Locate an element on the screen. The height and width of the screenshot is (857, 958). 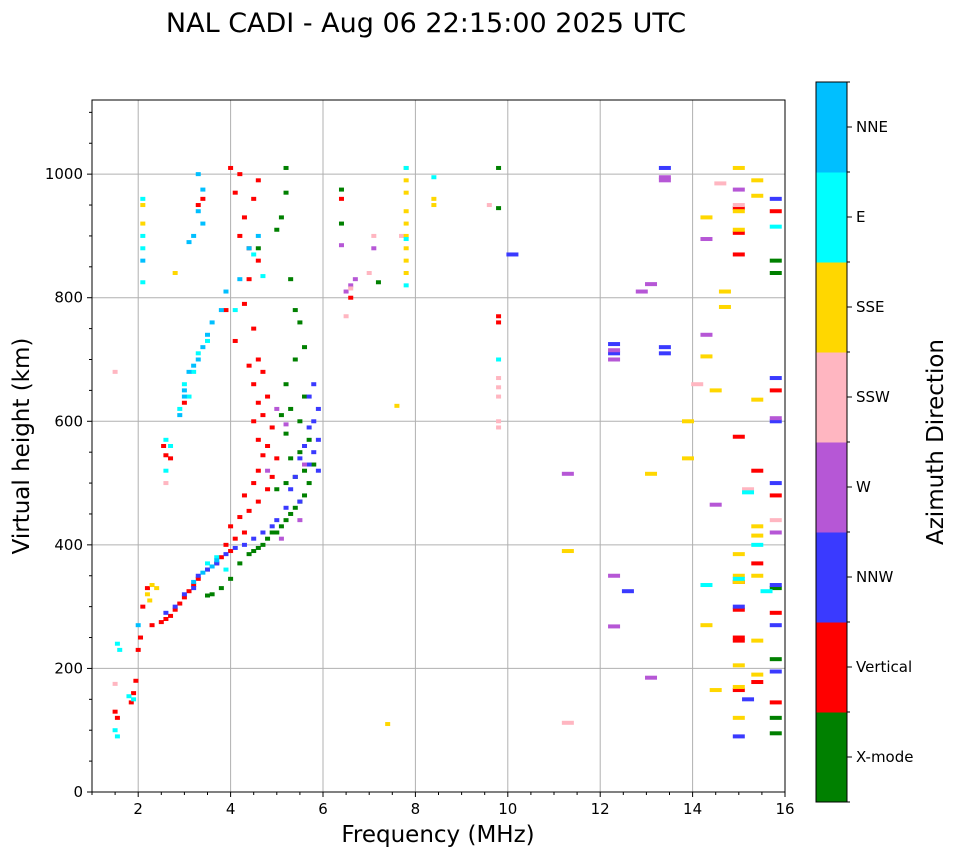
x-tick-label: 14 is located at coordinates (692, 809).